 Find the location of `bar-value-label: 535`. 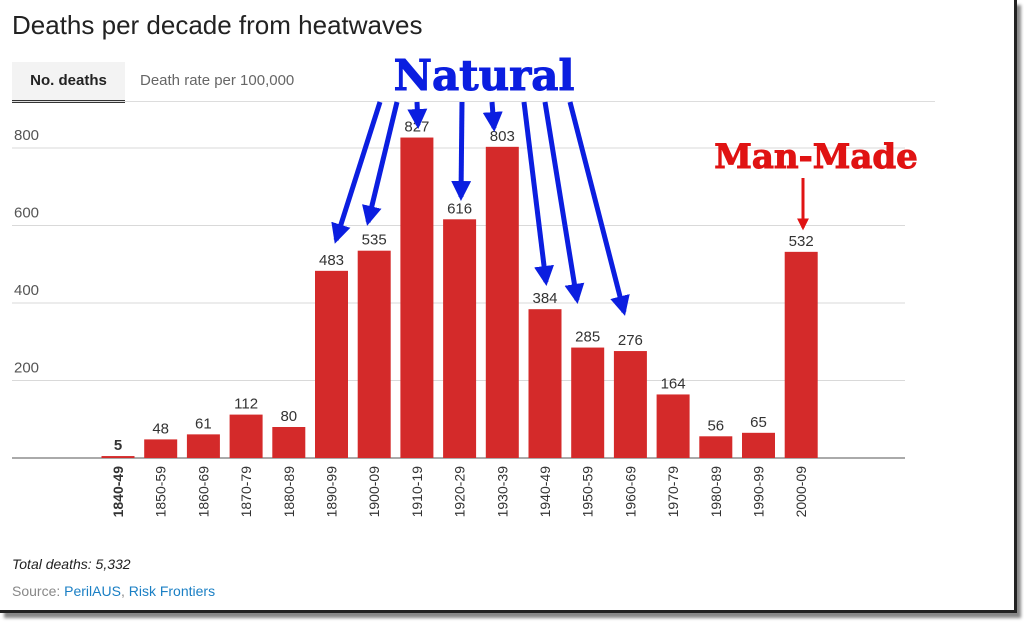

bar-value-label: 535 is located at coordinates (374, 240).